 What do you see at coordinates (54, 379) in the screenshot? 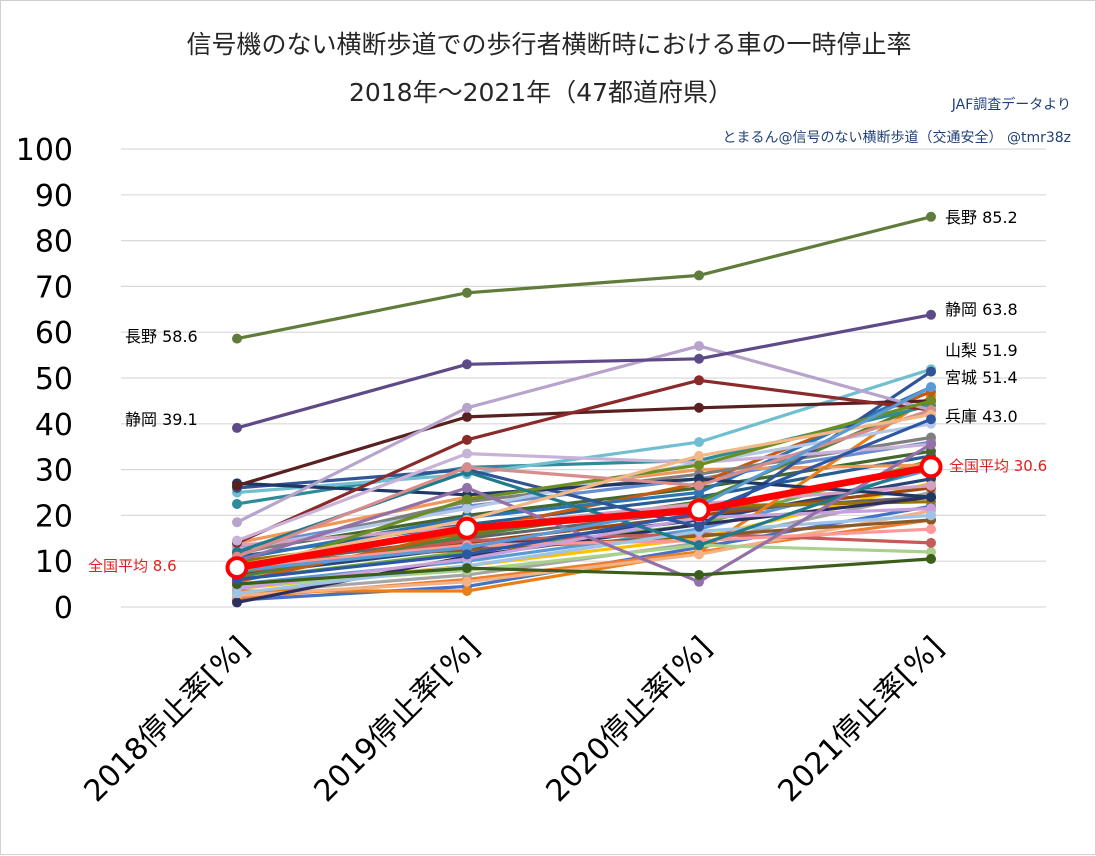
I see `y-tick-label: 50` at bounding box center [54, 379].